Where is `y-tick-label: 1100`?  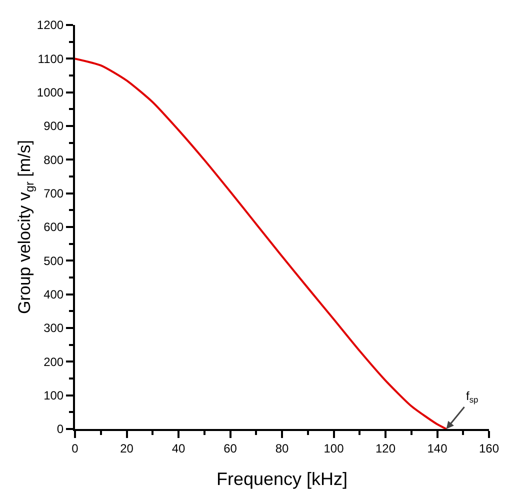
y-tick-label: 1100 is located at coordinates (51, 59).